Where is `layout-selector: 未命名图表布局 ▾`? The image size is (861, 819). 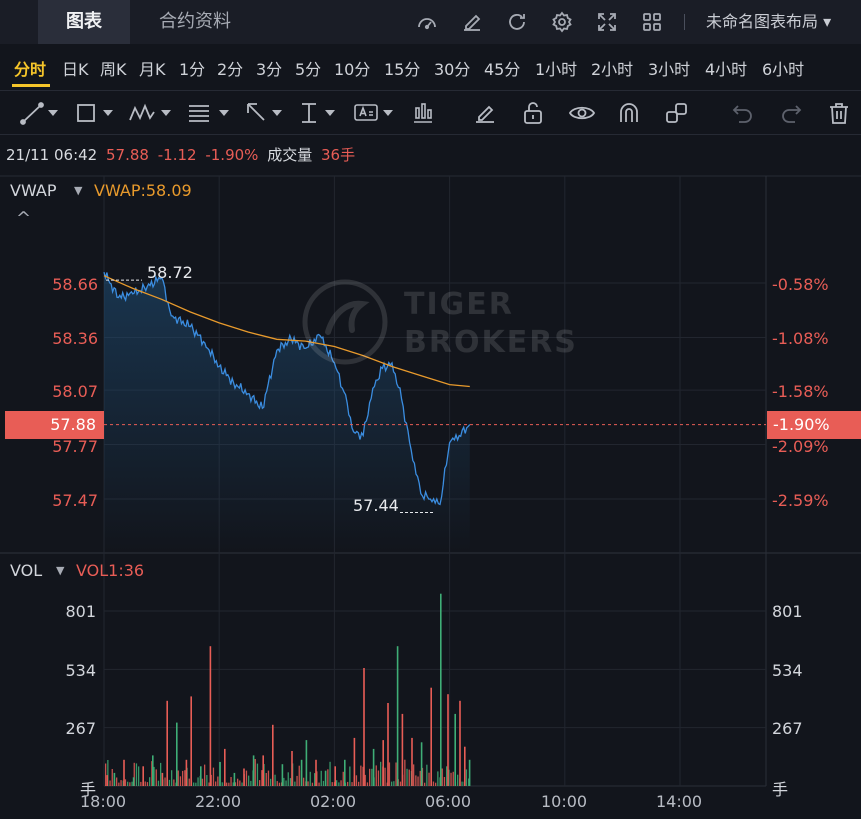 layout-selector: 未命名图表布局 ▾ is located at coordinates (769, 21).